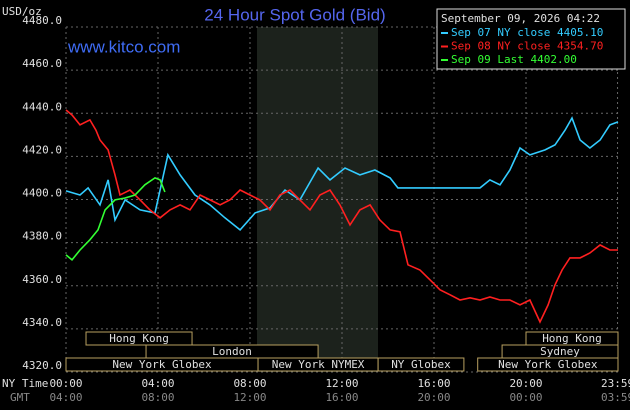 Image resolution: width=630 pixels, height=410 pixels. Describe the element at coordinates (42, 279) in the screenshot. I see `y-tick-label: 4360.0` at that location.